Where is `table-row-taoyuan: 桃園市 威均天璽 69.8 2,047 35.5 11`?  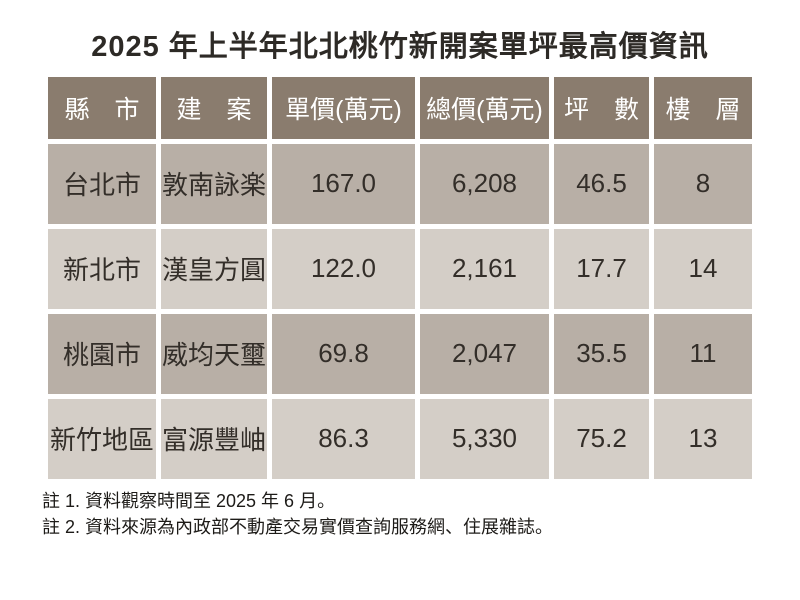
table-row-taoyuan: 桃園市 威均天璽 69.8 2,047 35.5 11 is located at coordinates (400, 353).